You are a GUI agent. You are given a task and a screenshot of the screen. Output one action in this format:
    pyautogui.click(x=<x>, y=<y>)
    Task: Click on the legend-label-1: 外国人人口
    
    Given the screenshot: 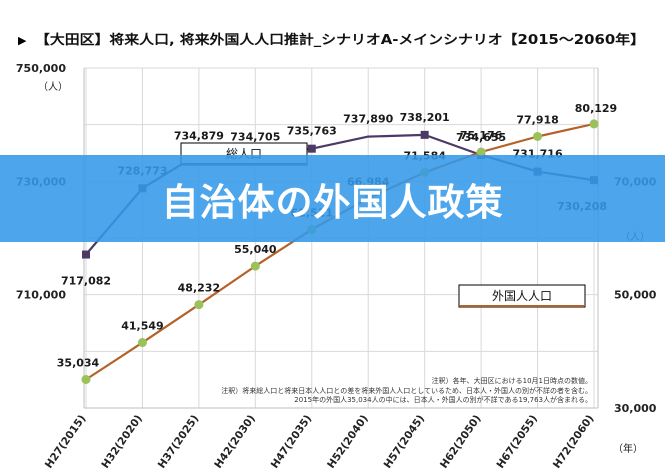 What is the action you would take?
    pyautogui.click(x=522, y=296)
    